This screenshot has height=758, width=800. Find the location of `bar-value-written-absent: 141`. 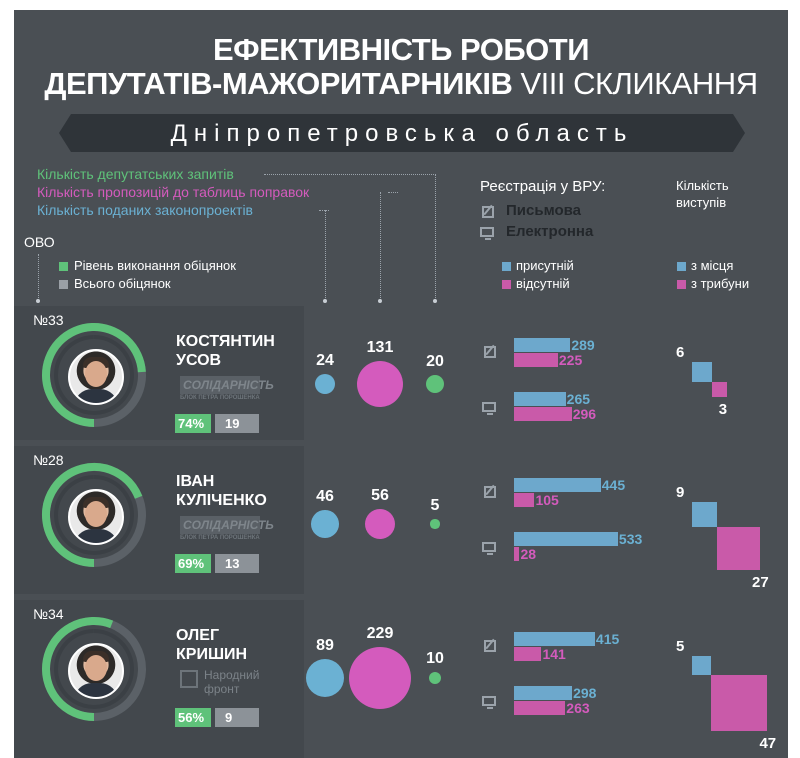

bar-value-written-absent: 141 is located at coordinates (554, 654).